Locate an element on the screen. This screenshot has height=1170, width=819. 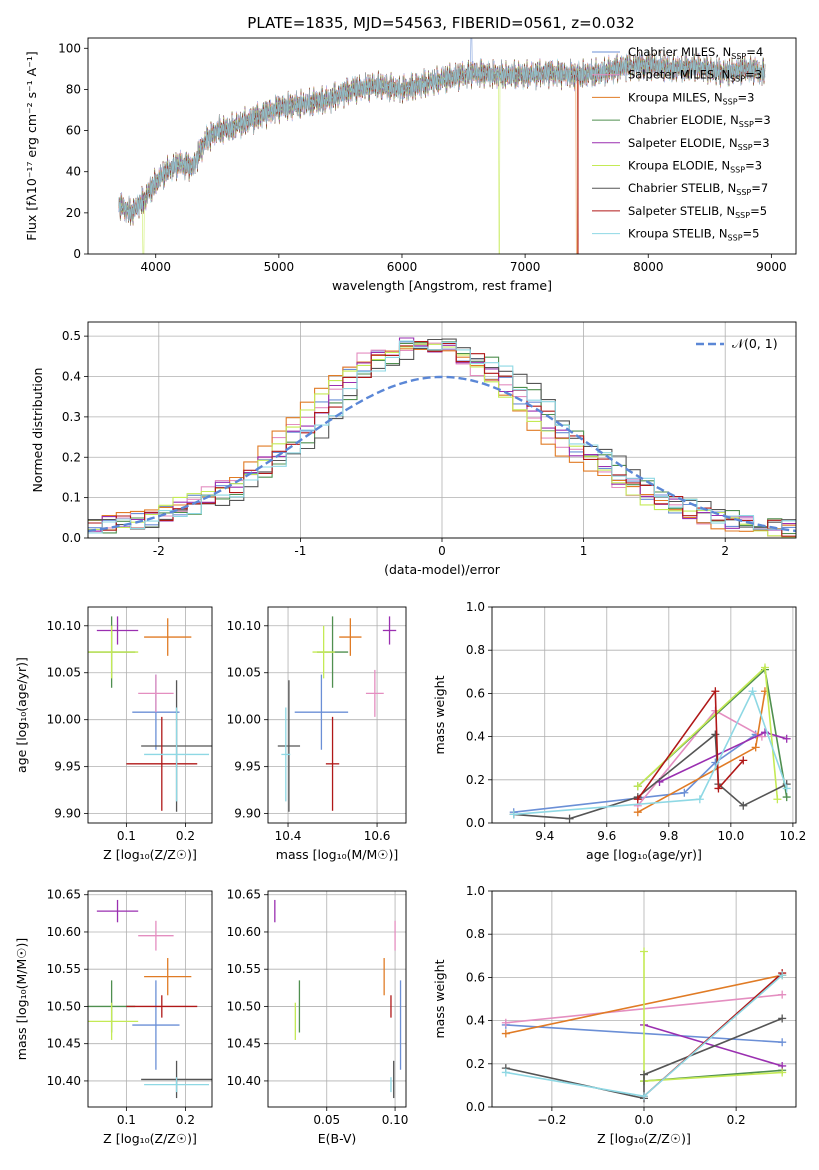
legend-label: Chabrier MILES, NSSP=4 is located at coordinates (695, 53).